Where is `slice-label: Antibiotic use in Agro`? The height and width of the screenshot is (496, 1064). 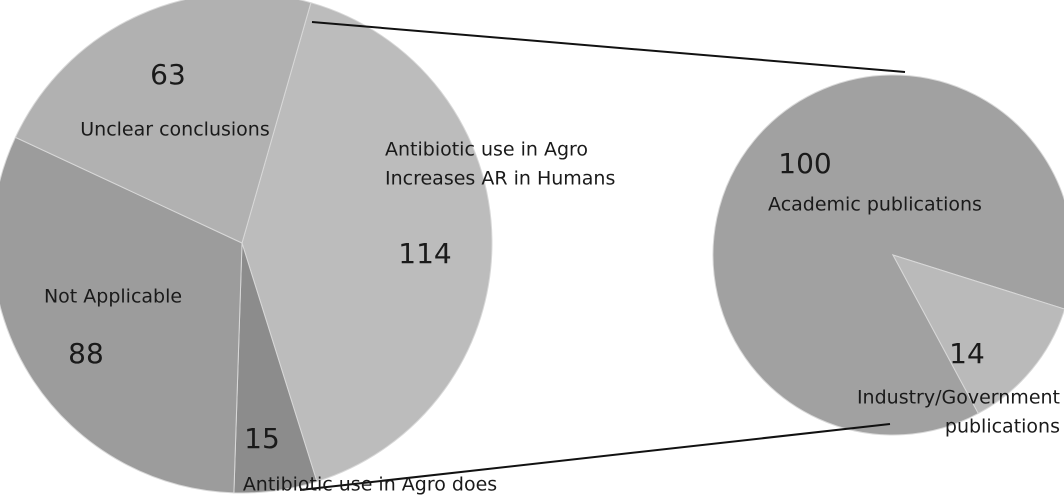 slice-label: Antibiotic use in Agro is located at coordinates (486, 150).